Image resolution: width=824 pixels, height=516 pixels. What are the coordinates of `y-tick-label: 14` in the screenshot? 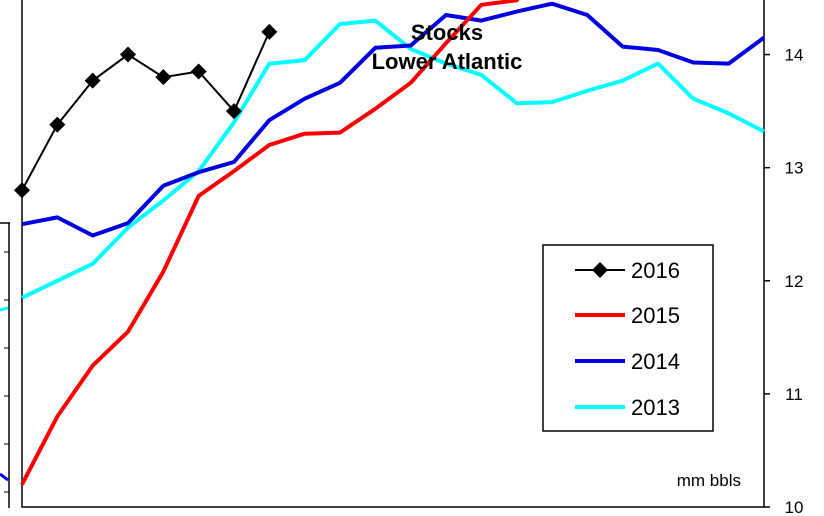 It's located at (794, 55).